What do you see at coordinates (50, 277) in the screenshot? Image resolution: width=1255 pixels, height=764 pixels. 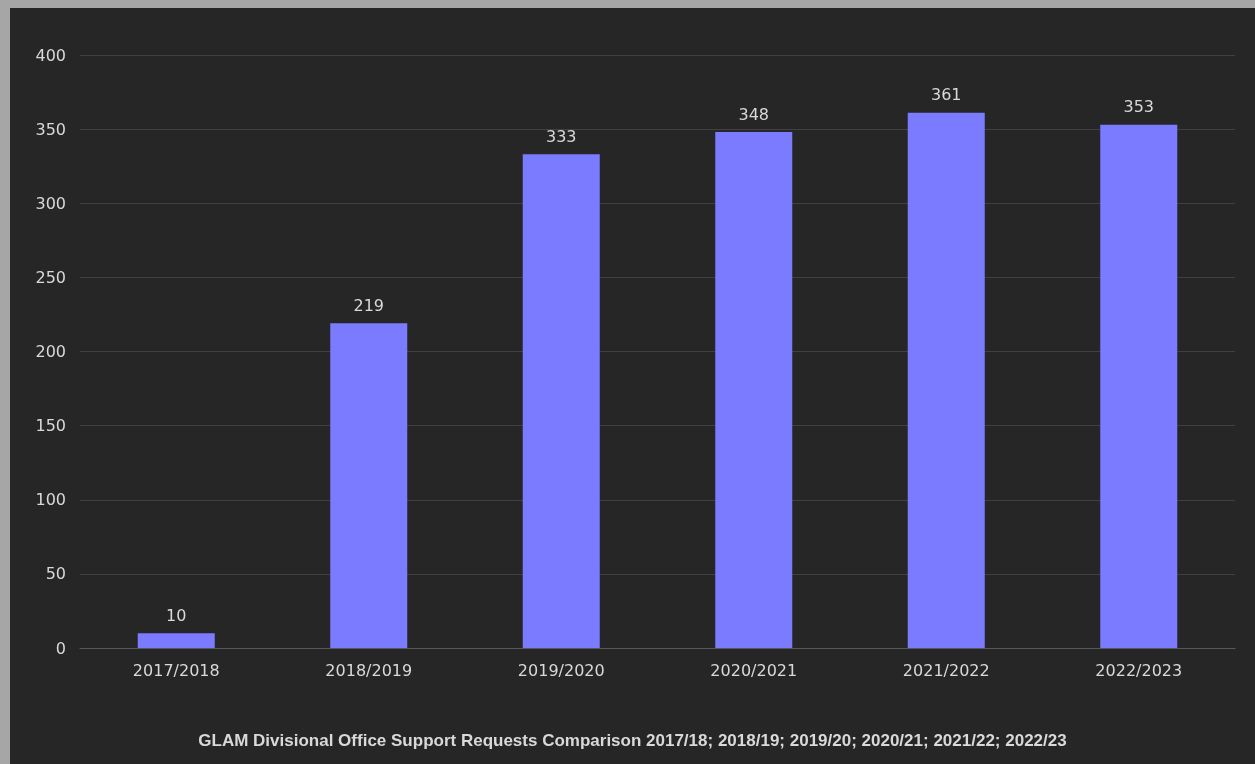 I see `y-tick-label: 250` at bounding box center [50, 277].